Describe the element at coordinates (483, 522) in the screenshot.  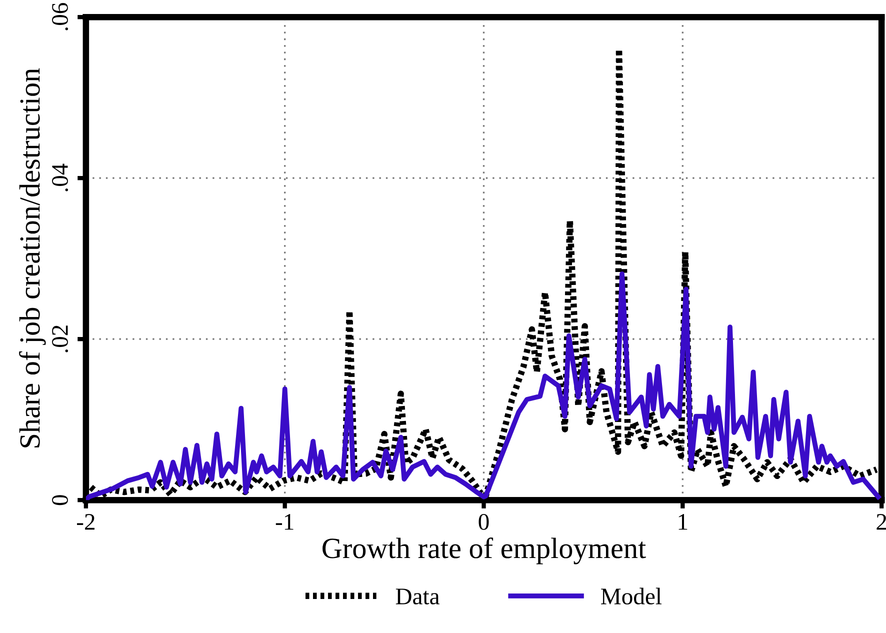
I see `x-tick-label: 0` at that location.